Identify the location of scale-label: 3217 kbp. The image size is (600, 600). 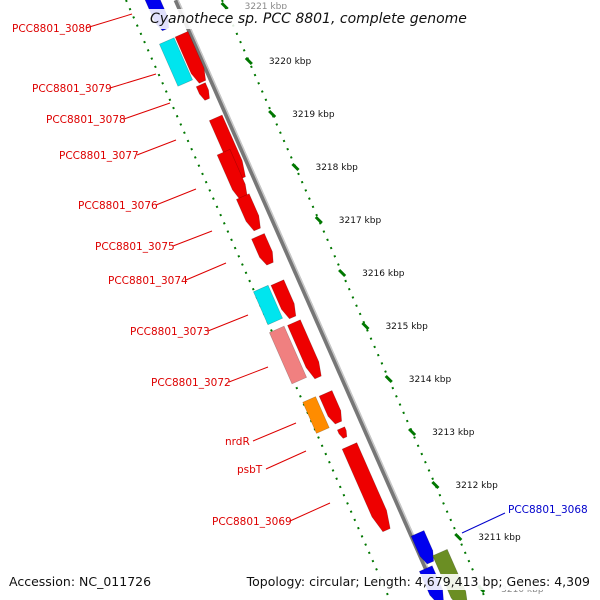
(360, 221).